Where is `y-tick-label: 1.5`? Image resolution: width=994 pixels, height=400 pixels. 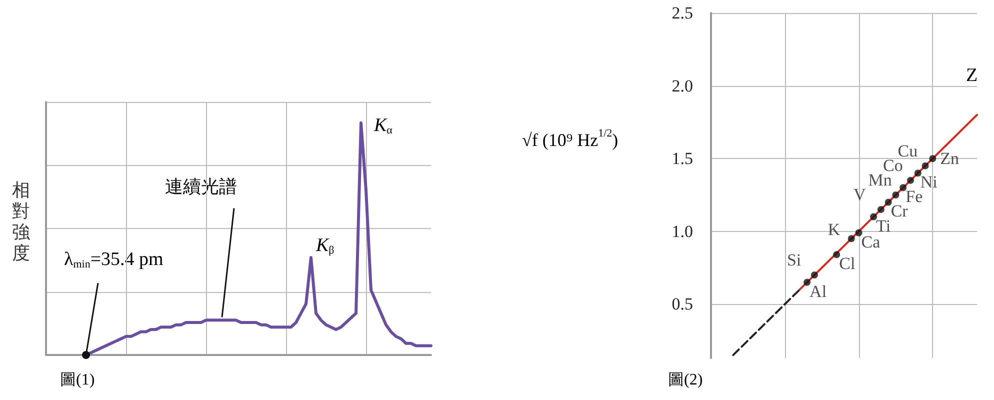
y-tick-label: 1.5 is located at coordinates (682, 158).